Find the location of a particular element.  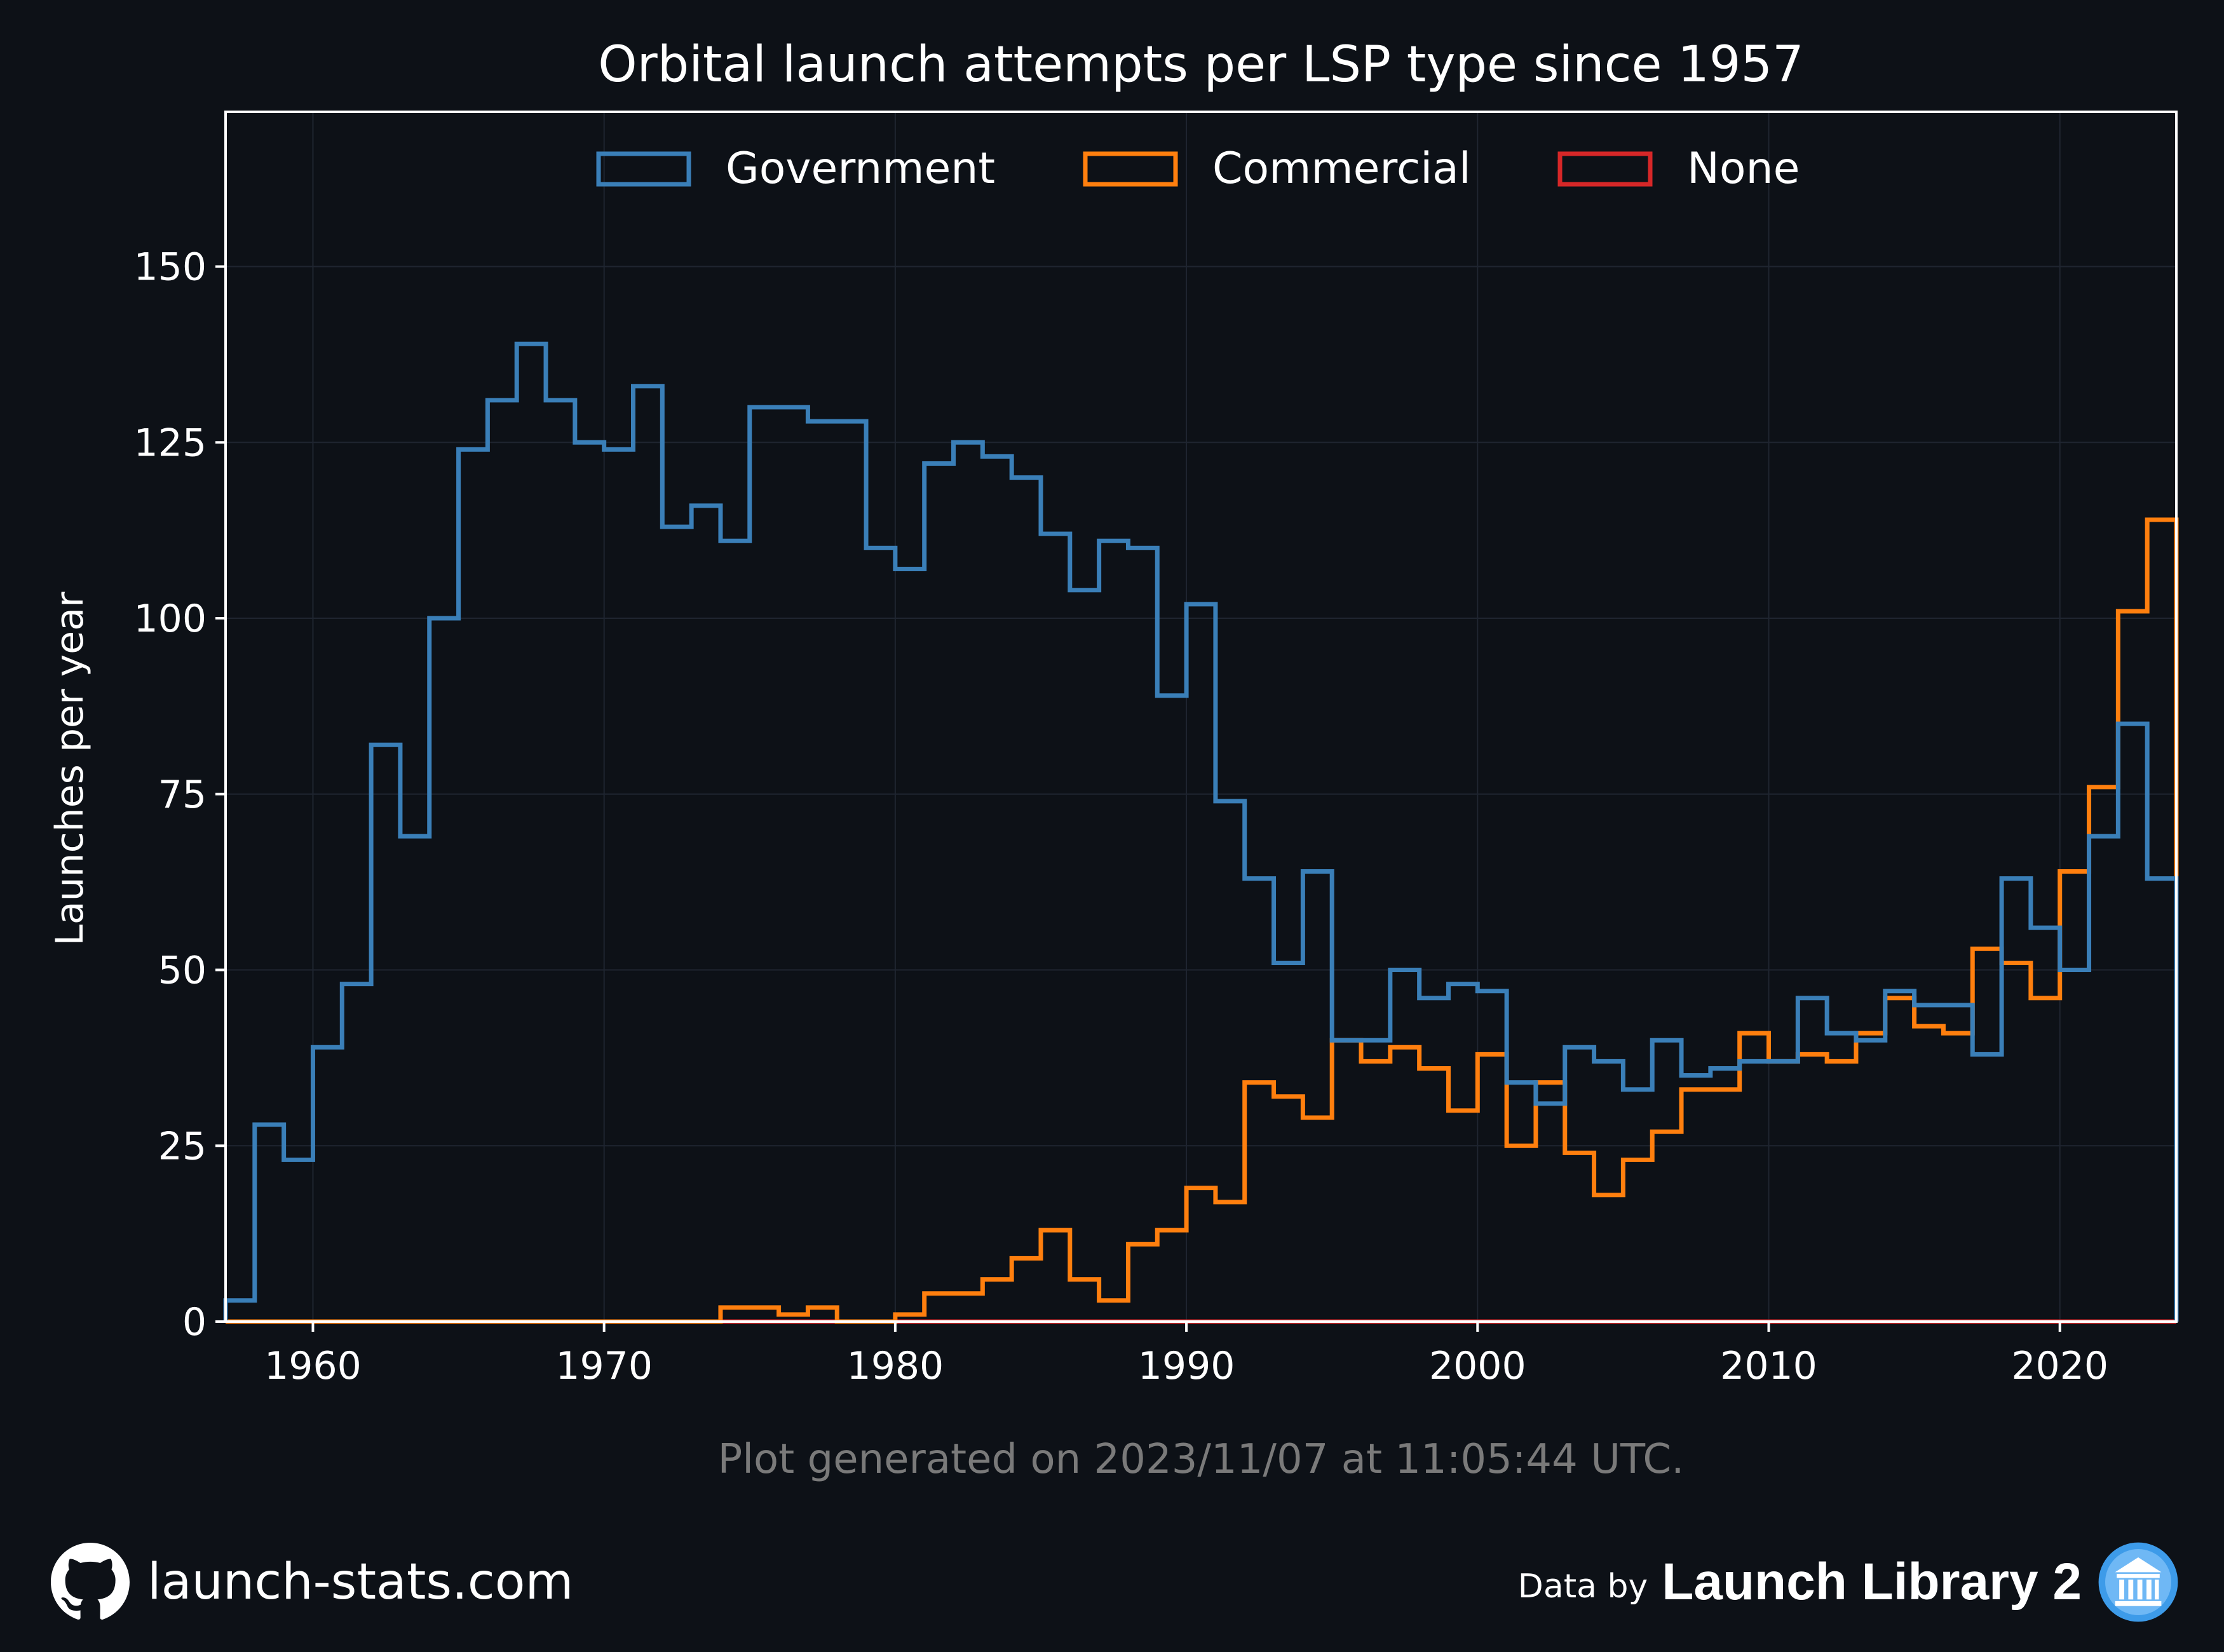

footer-attribution: Data by Launch Library 2 is located at coordinates (1849, 1582).